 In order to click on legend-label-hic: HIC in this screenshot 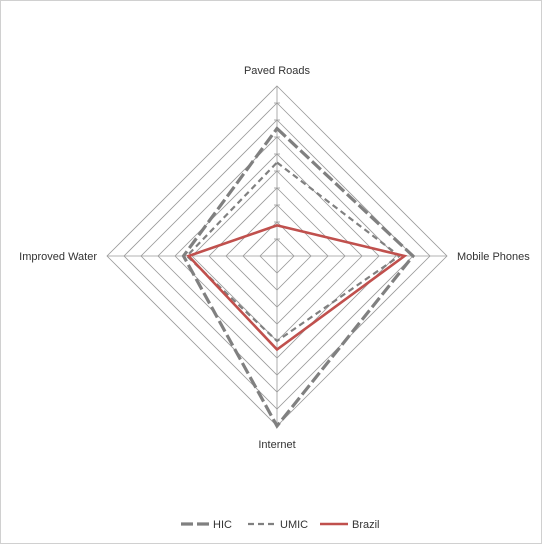, I will do `click(222, 525)`.